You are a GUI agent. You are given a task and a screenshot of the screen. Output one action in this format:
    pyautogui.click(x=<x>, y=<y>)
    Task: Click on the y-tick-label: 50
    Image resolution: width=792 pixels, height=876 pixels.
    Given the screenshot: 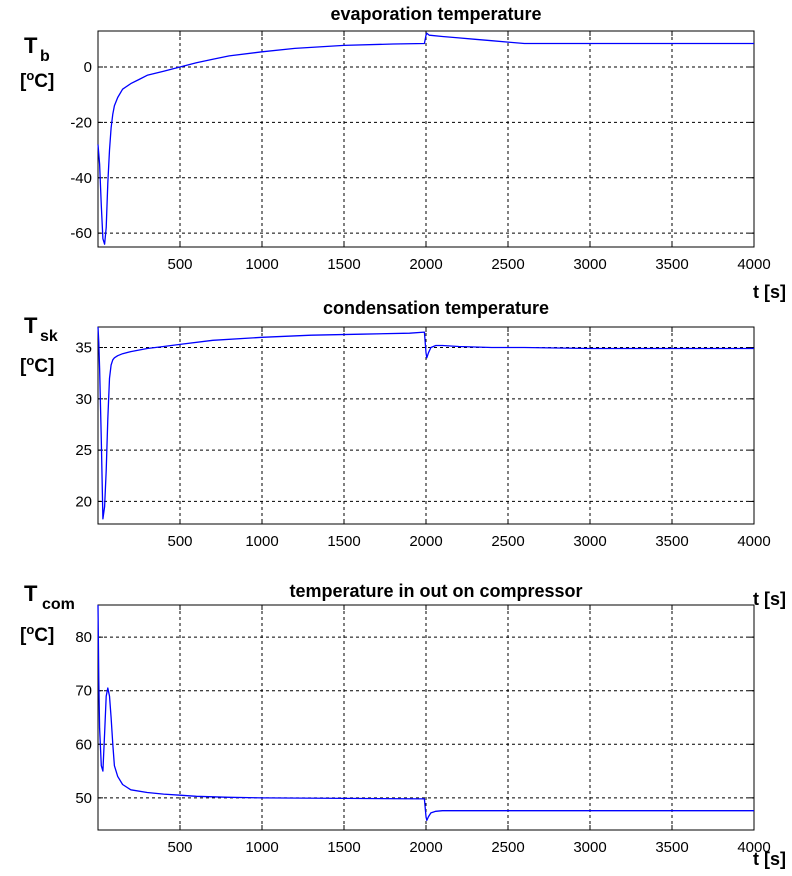 What is the action you would take?
    pyautogui.click(x=83, y=798)
    